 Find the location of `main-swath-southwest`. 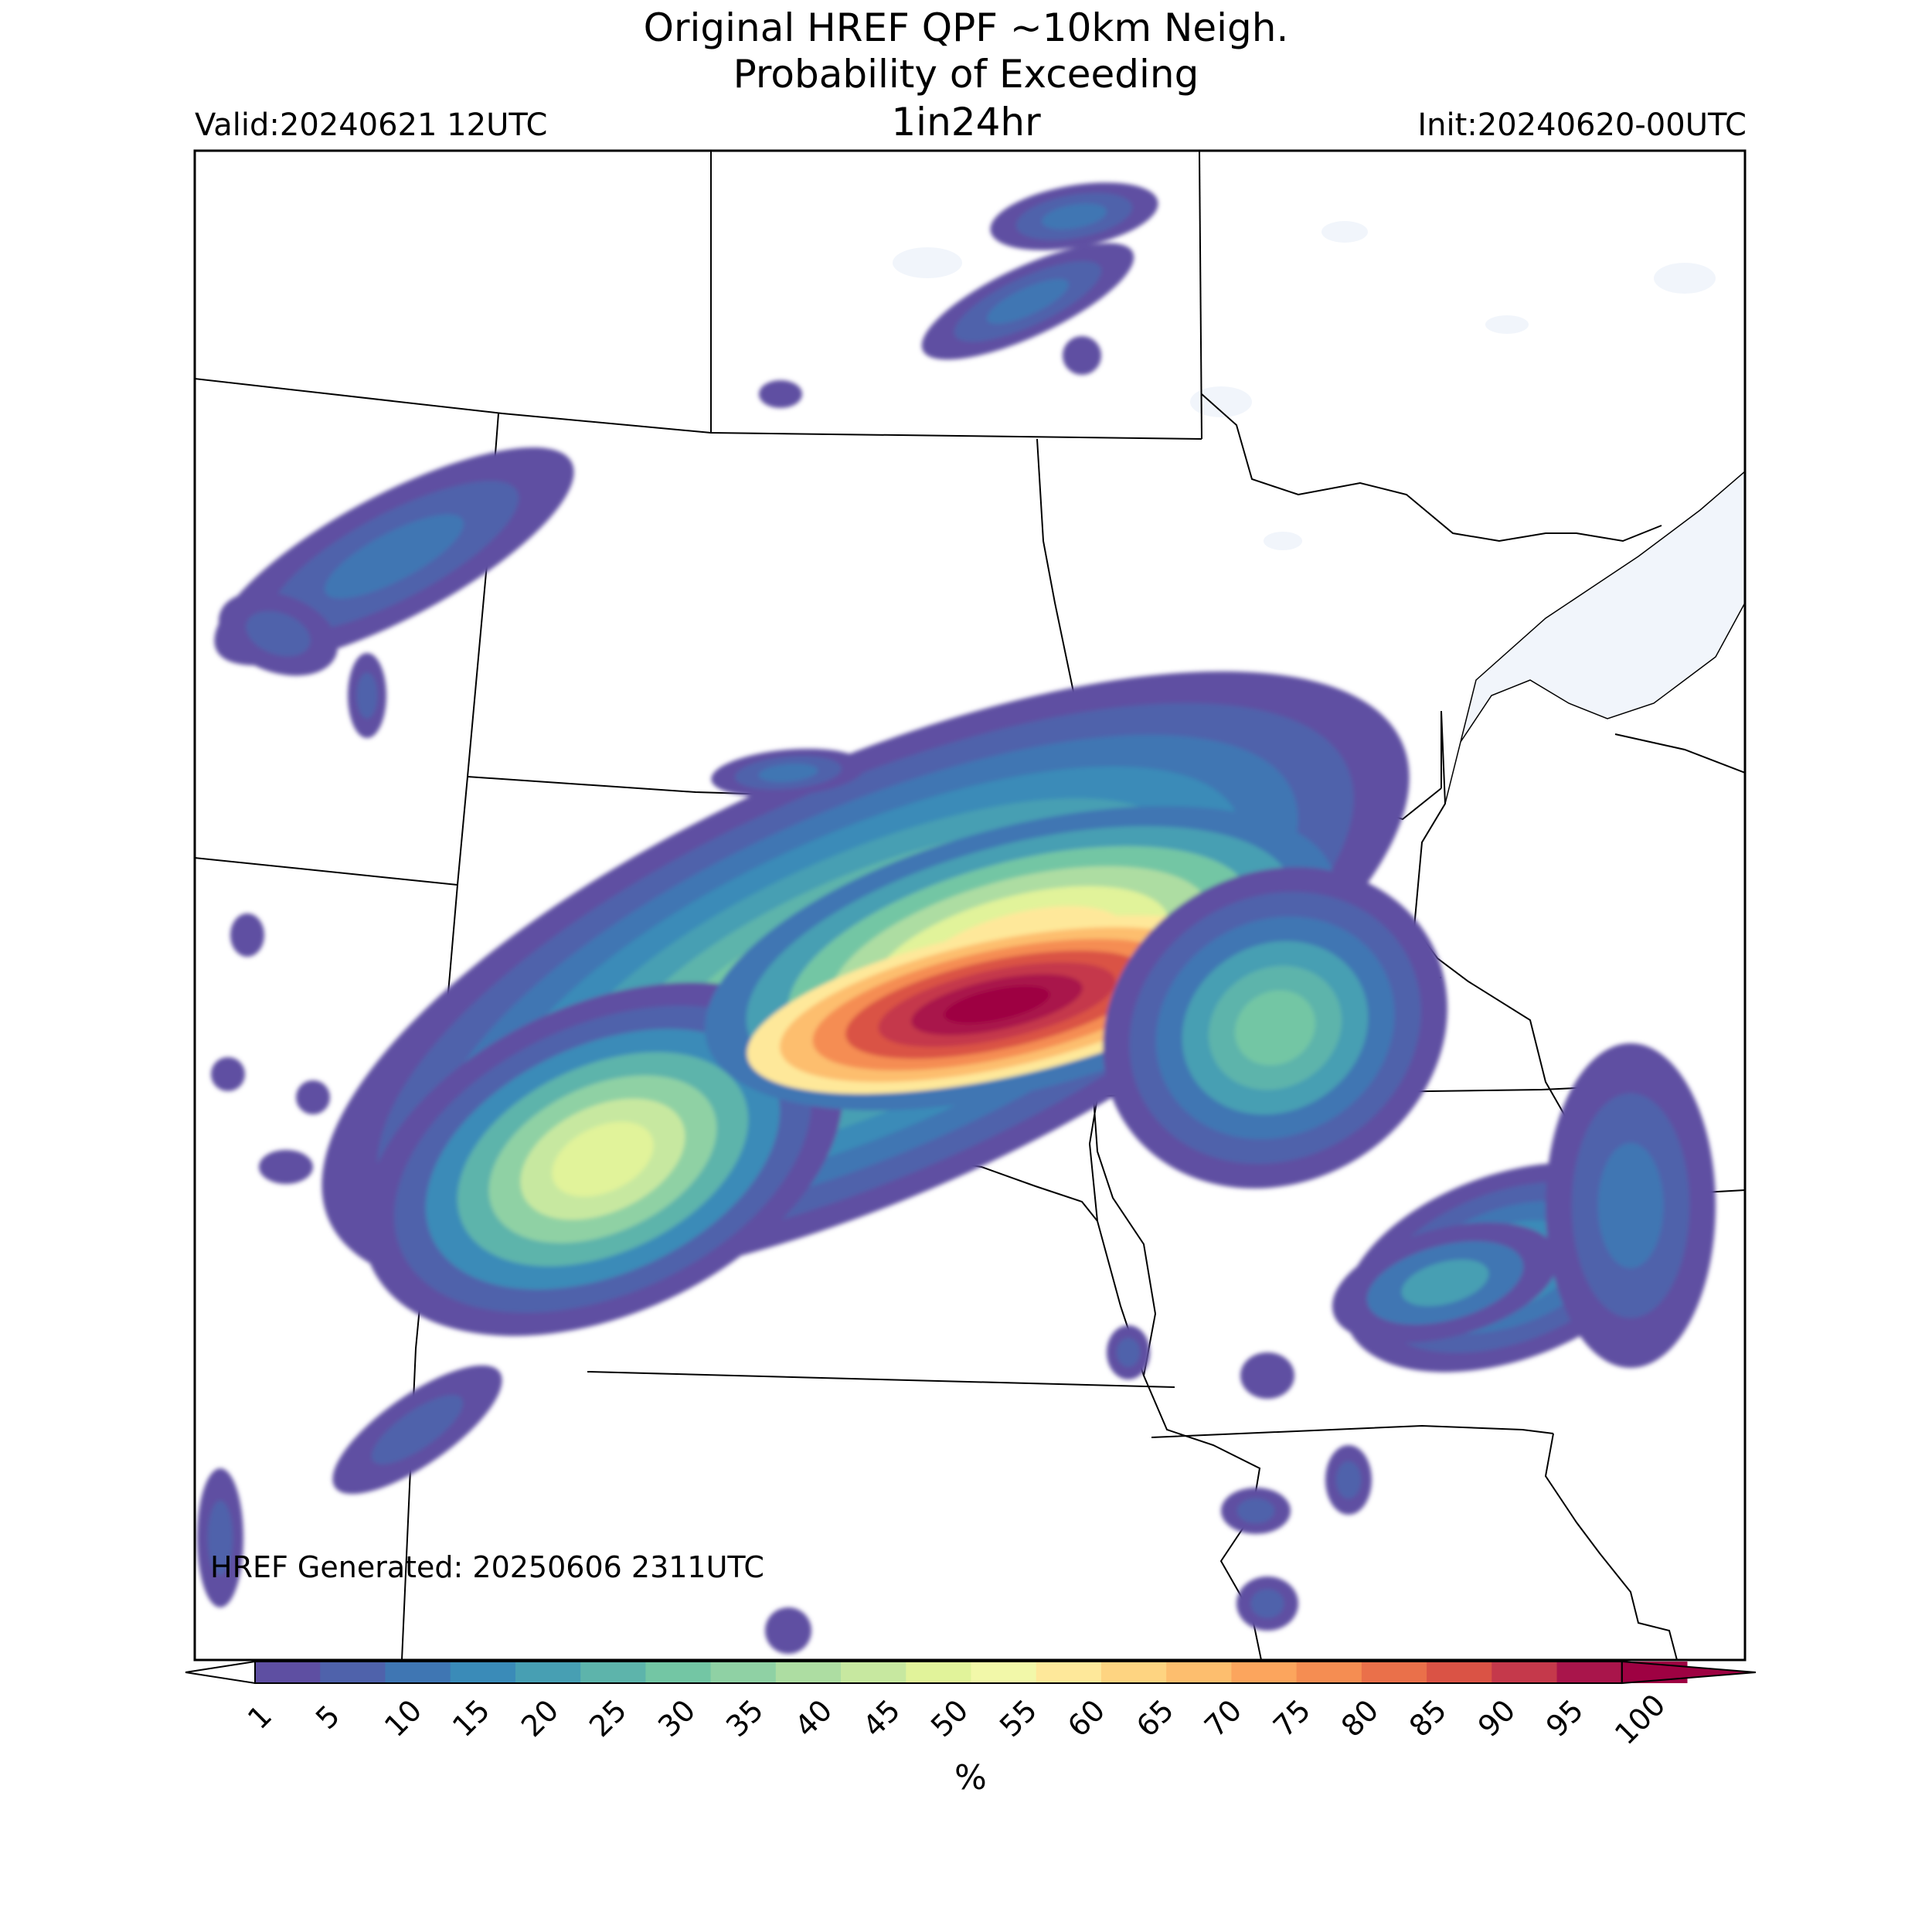

main-swath-southwest is located at coordinates (603, 1159).